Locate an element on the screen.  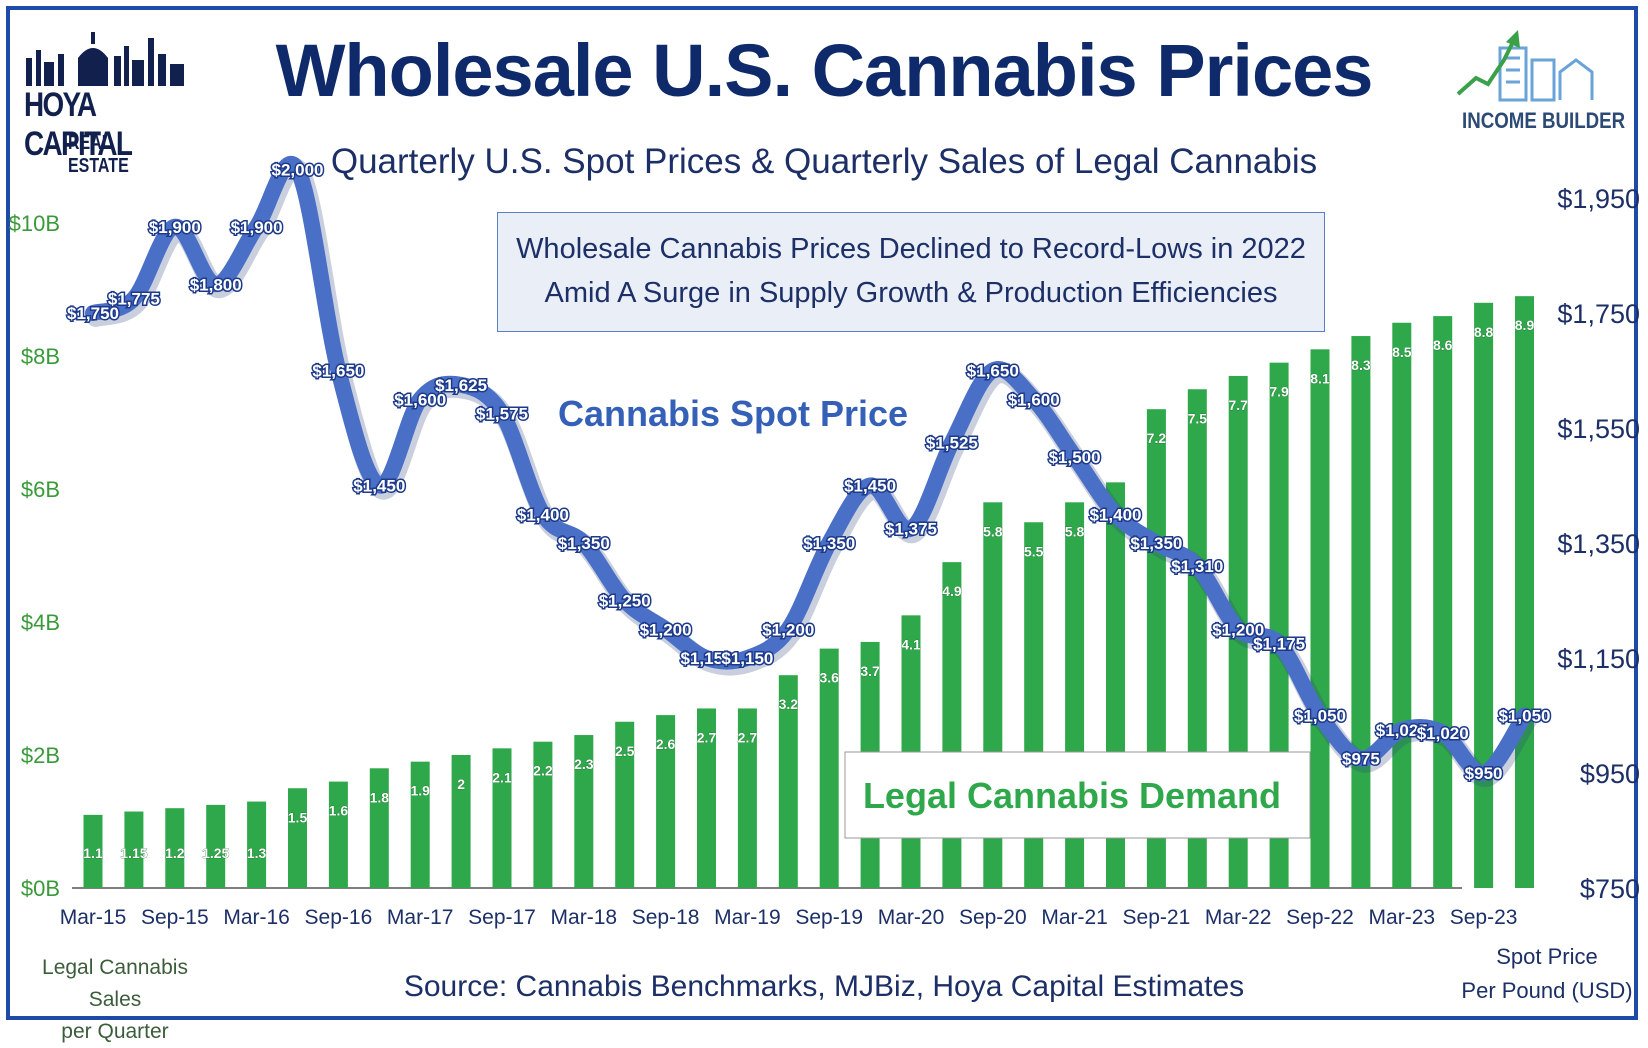
x-axis-tick-label: Sep-16 is located at coordinates (339, 917).